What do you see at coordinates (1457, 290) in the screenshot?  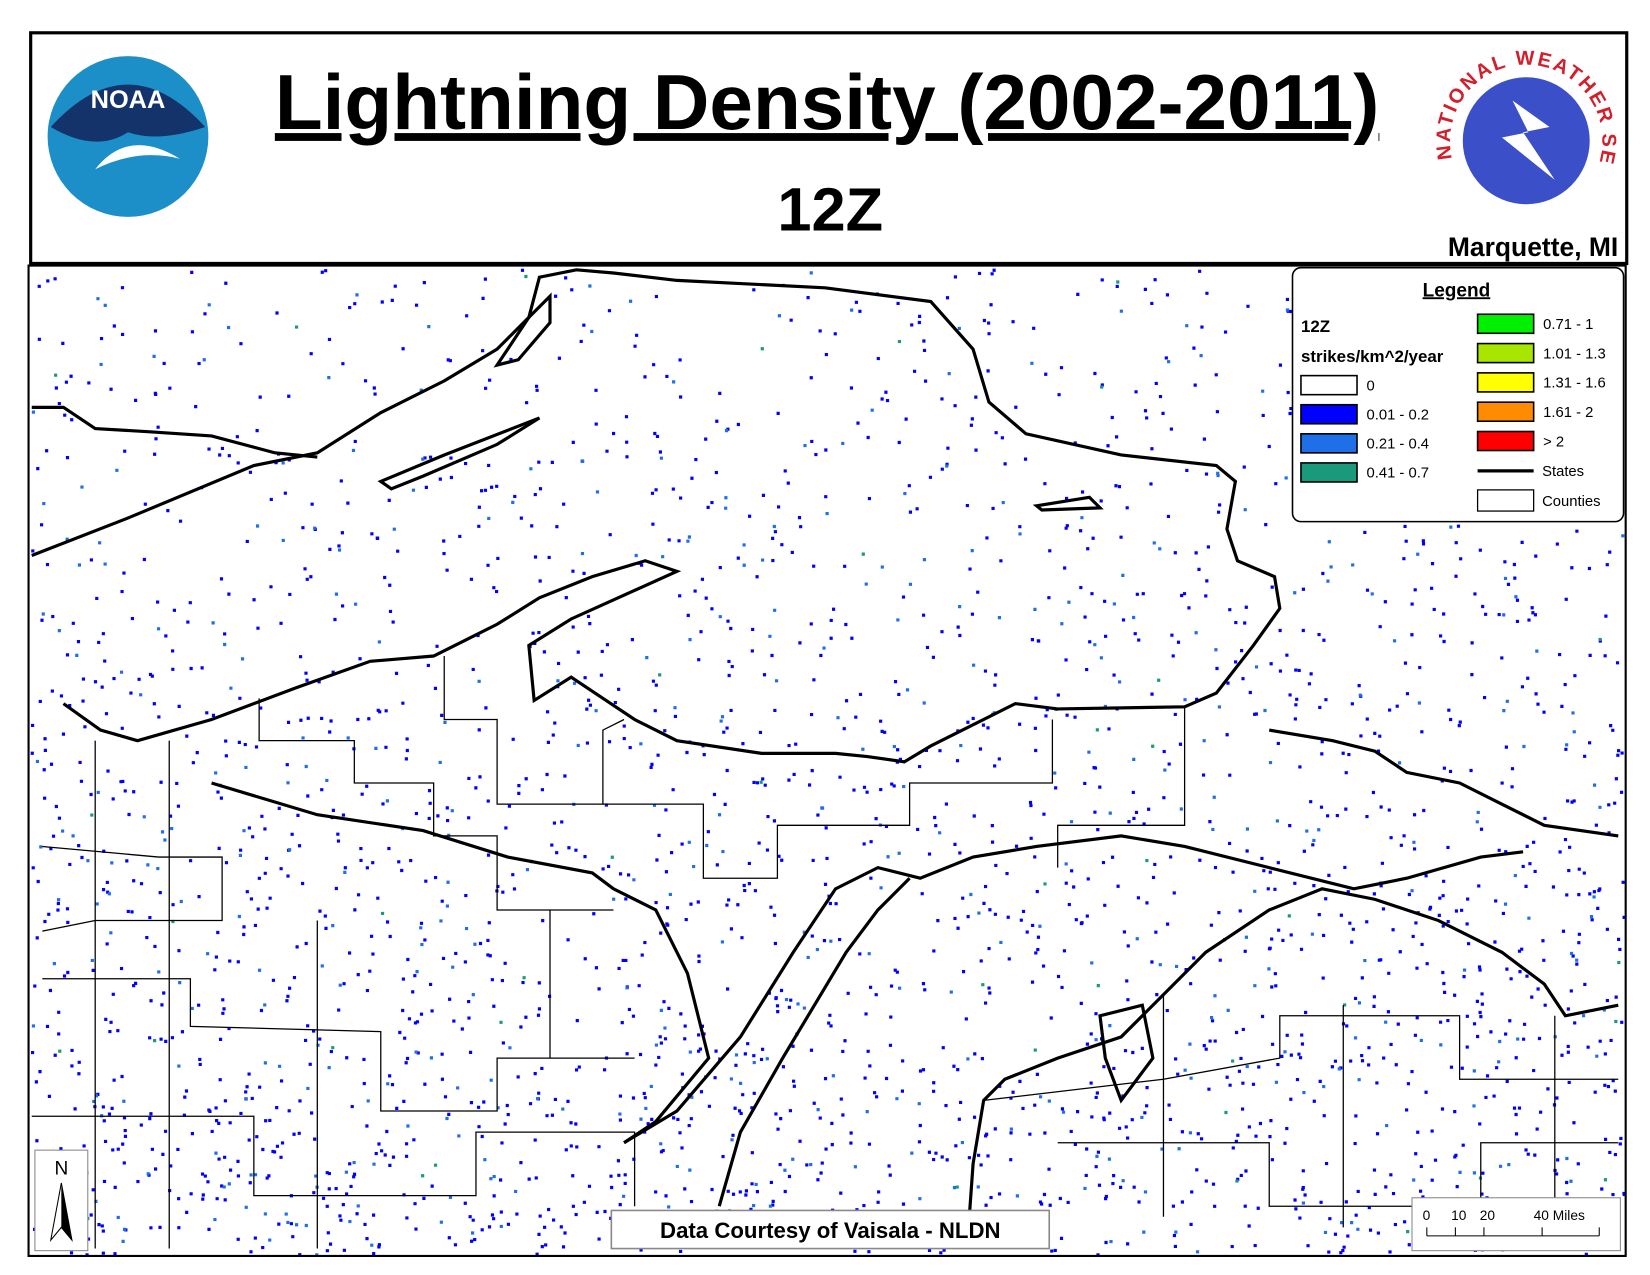 I see `legend-title: Legend` at bounding box center [1457, 290].